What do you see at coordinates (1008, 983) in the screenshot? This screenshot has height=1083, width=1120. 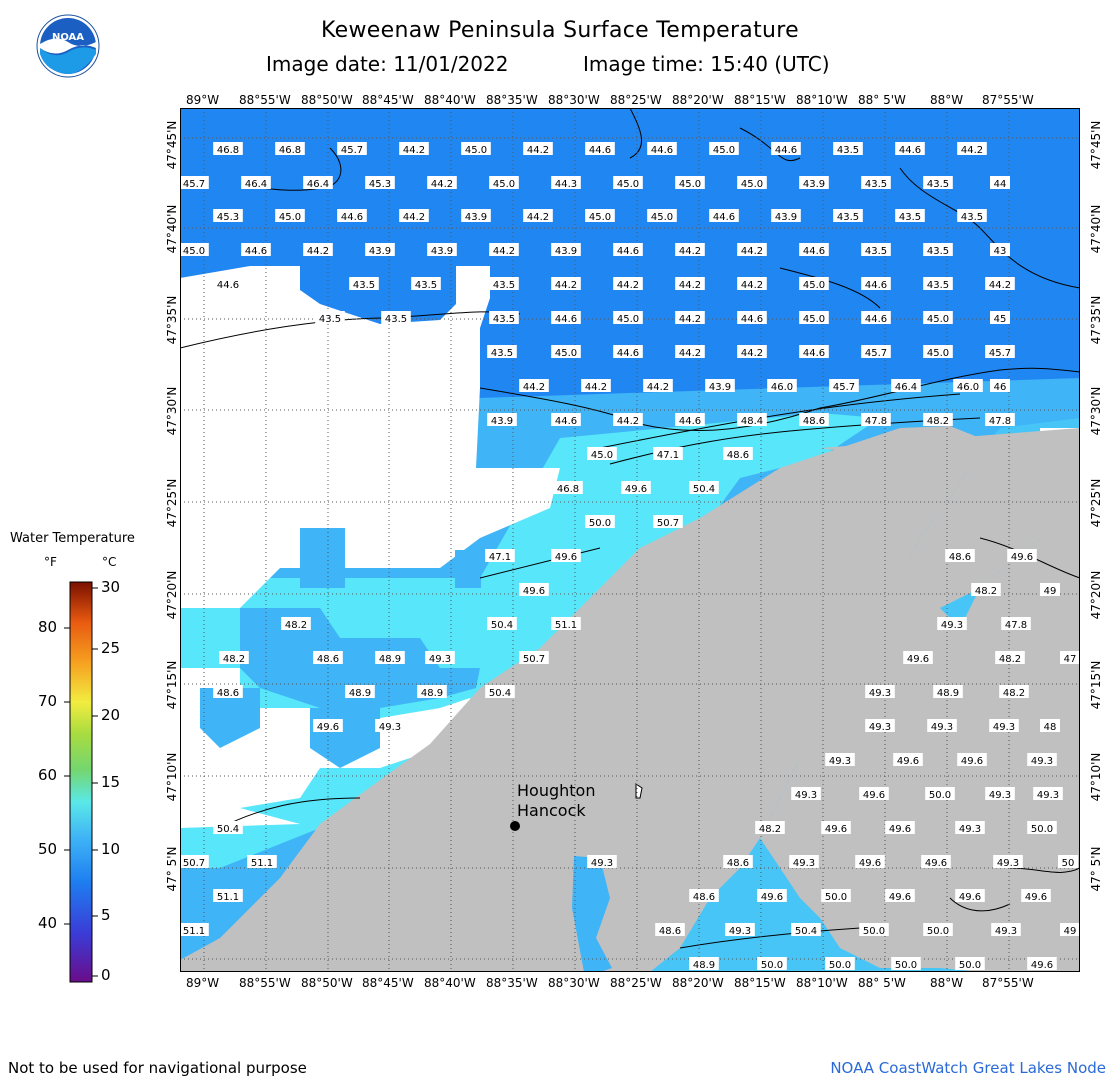 I see `lon-label-bottom: 87°55'W` at bounding box center [1008, 983].